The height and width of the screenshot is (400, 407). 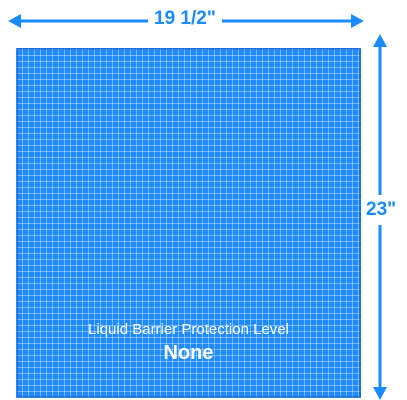 I want to click on width-dimension: 19 1/2", so click(x=186, y=21).